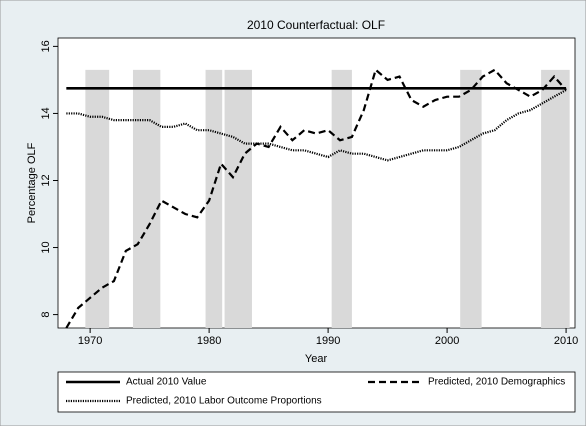 This screenshot has height=431, width=586. What do you see at coordinates (46, 247) in the screenshot?
I see `y-tick-label: 10` at bounding box center [46, 247].